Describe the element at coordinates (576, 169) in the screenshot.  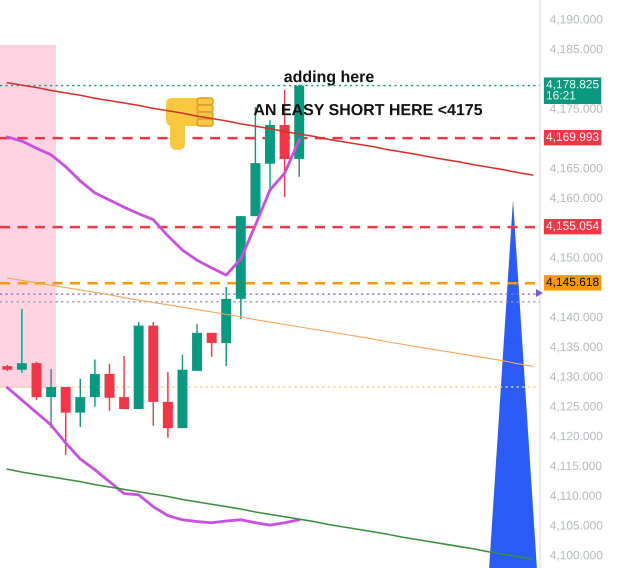
I see `y-tick-label: 4,165.000` at that location.